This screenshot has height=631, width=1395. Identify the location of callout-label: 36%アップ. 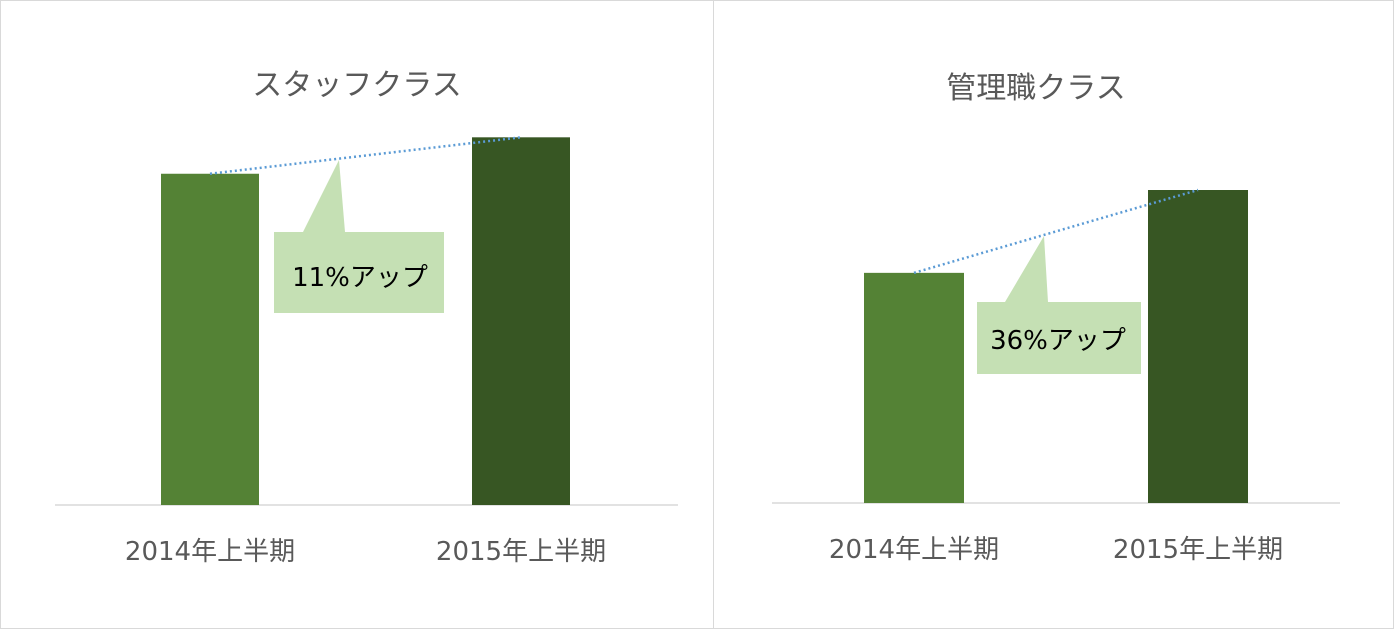
(1058, 341).